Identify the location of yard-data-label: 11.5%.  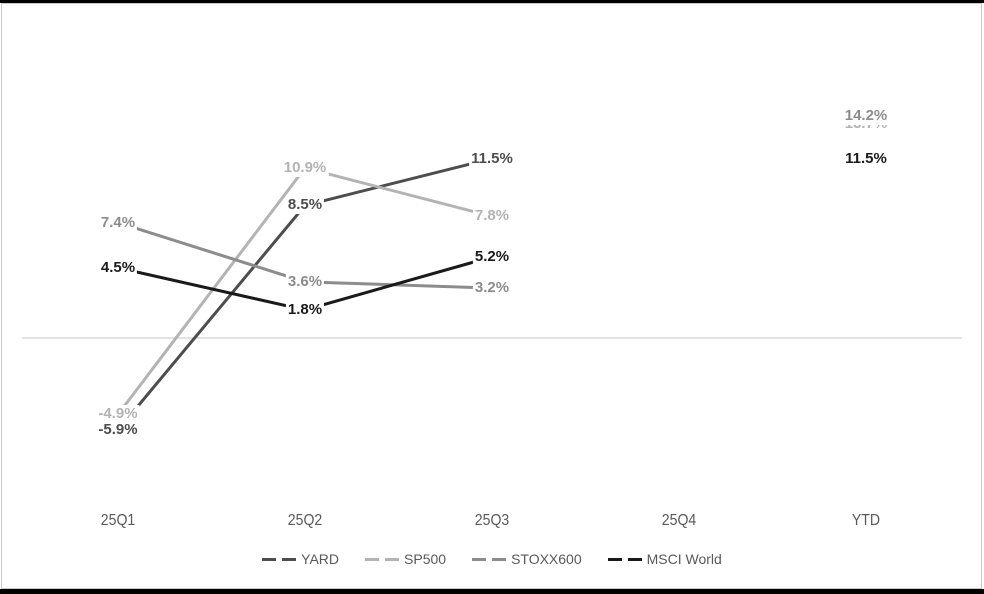
(492, 158).